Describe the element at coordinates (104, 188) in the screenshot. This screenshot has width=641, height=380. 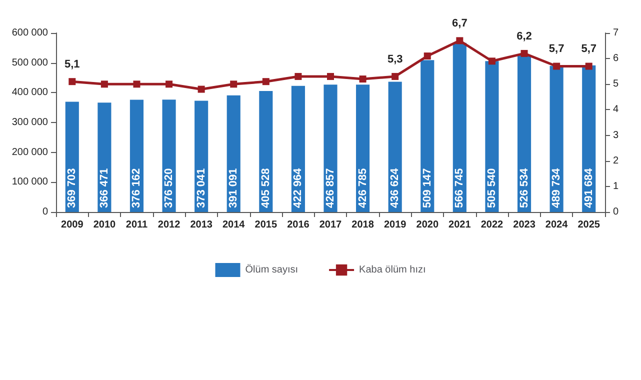
I see `data-label: 366 471` at that location.